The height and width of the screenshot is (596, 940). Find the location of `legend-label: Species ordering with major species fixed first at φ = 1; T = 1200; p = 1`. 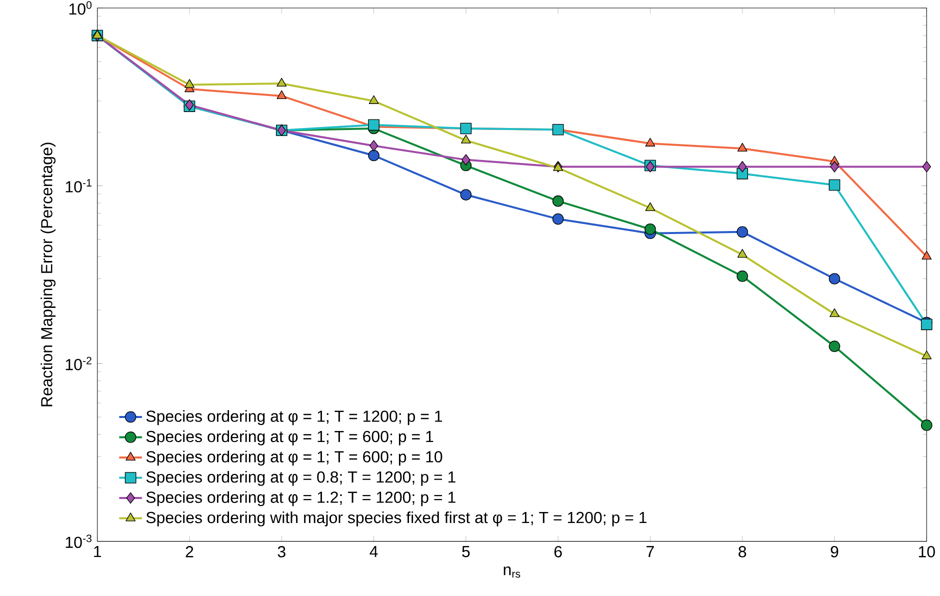

legend-label: Species ordering with major species fixed first at φ = 1; T = 1200; p = 1 is located at coordinates (396, 518).